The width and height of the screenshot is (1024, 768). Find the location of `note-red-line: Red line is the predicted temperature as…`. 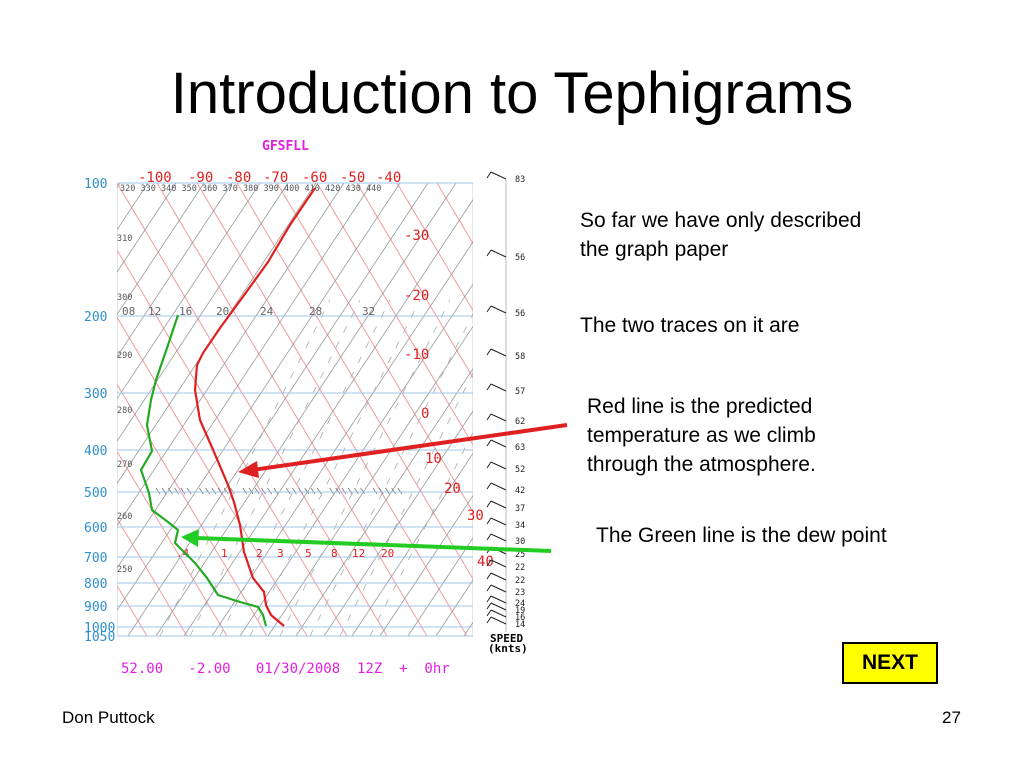

note-red-line: Red line is the predicted temperature as… is located at coordinates (701, 435).